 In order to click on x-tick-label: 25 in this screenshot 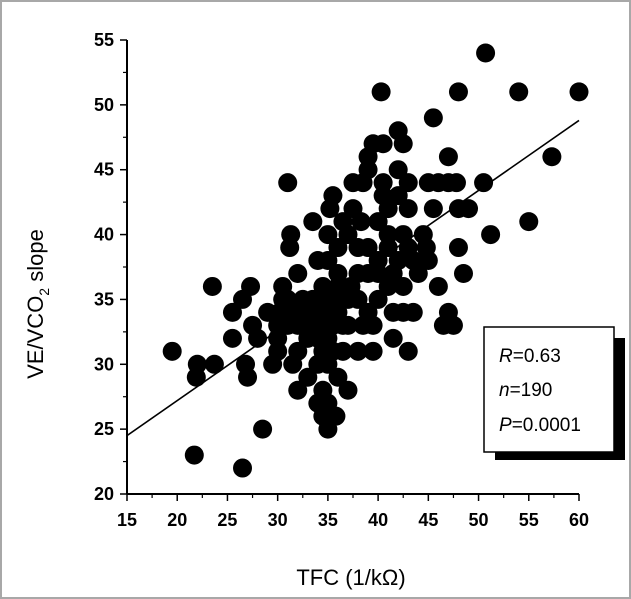, I will do `click(227, 520)`.